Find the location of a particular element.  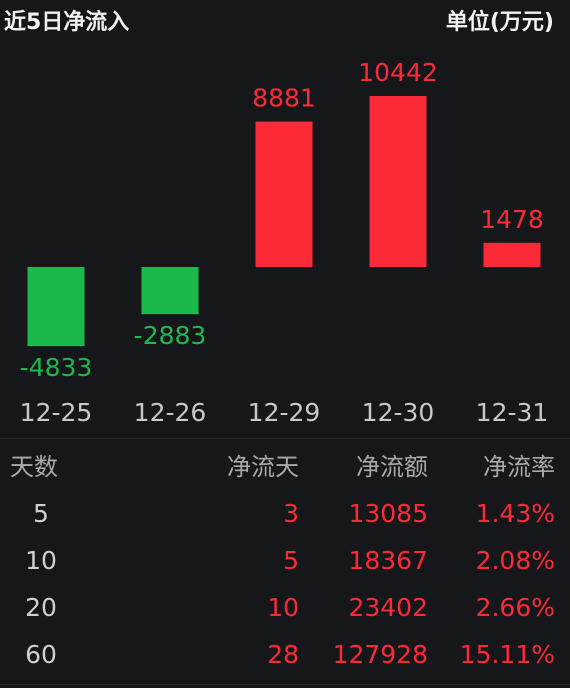

value-label: -2883 is located at coordinates (170, 335).